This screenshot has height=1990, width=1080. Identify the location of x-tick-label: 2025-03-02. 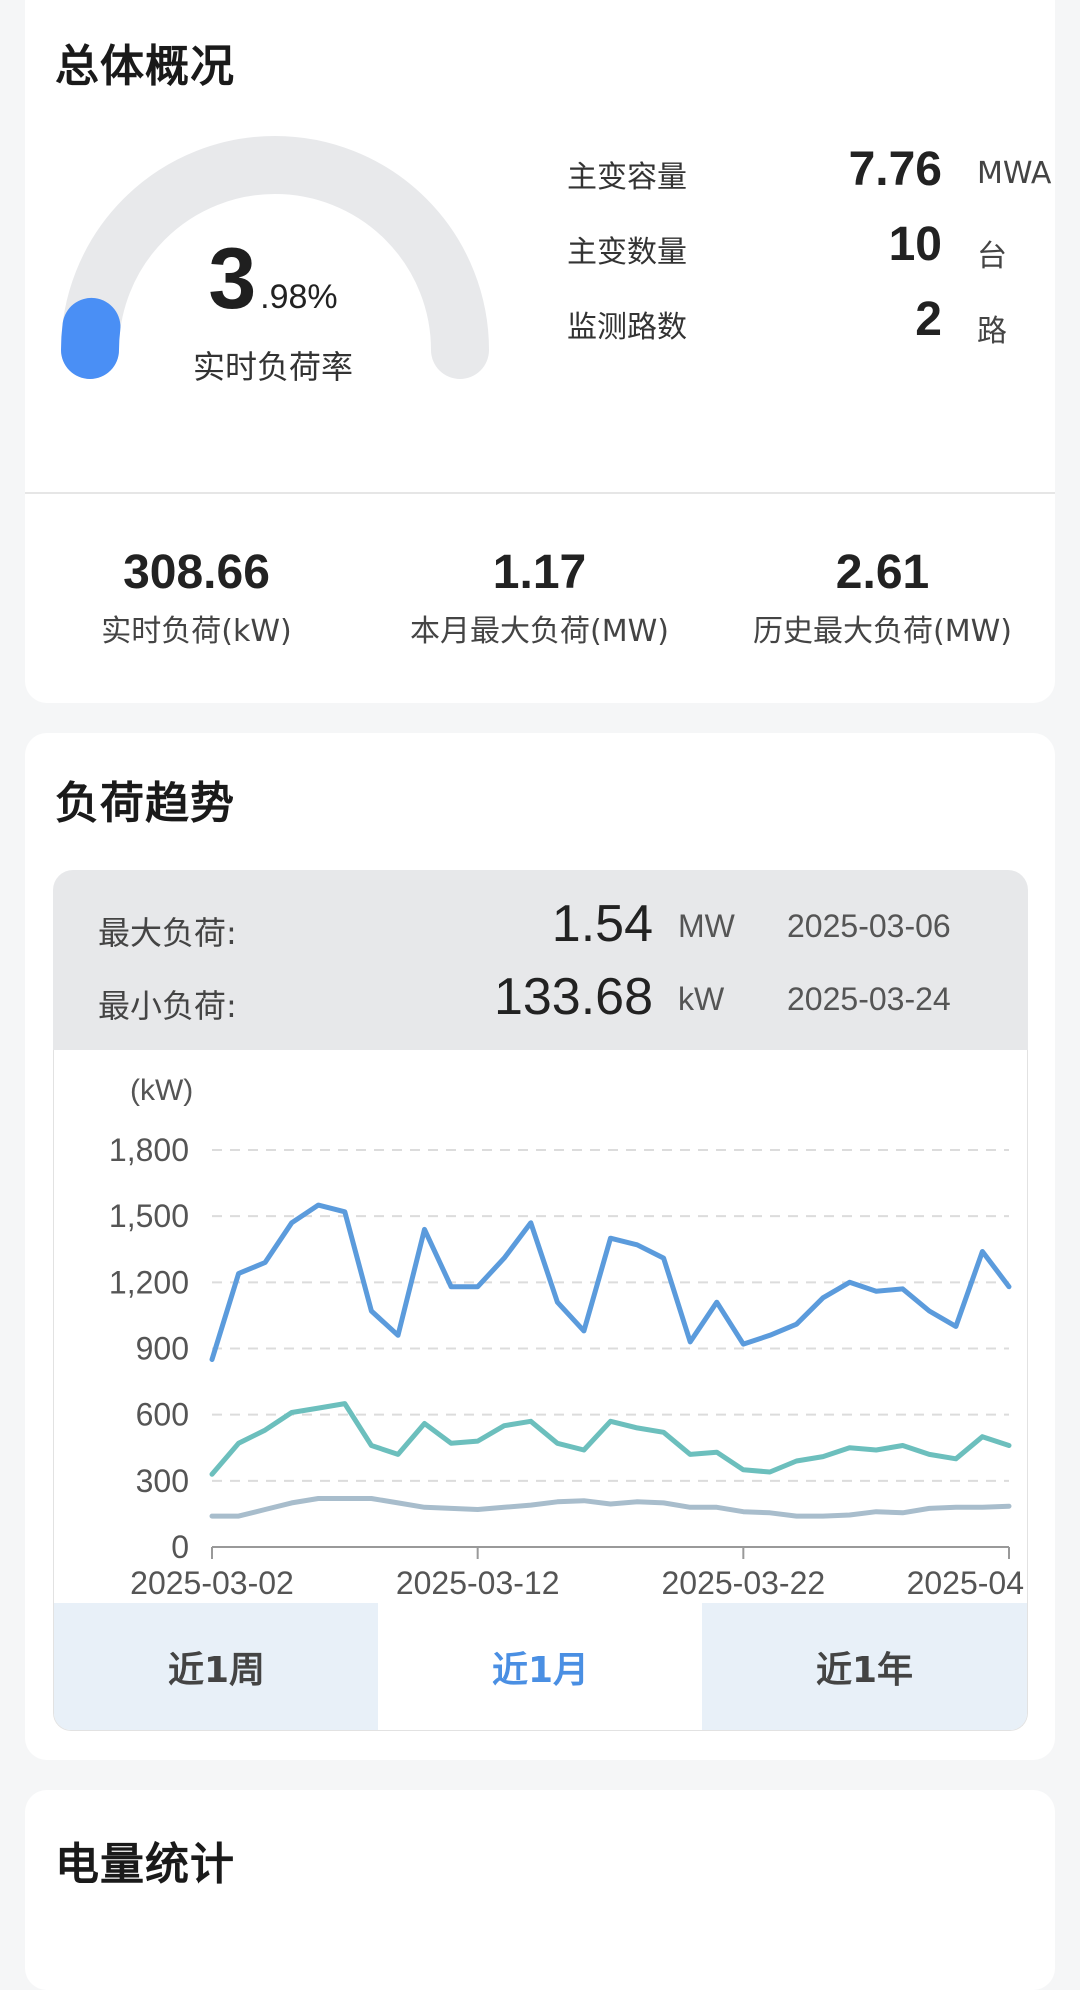
(212, 1583).